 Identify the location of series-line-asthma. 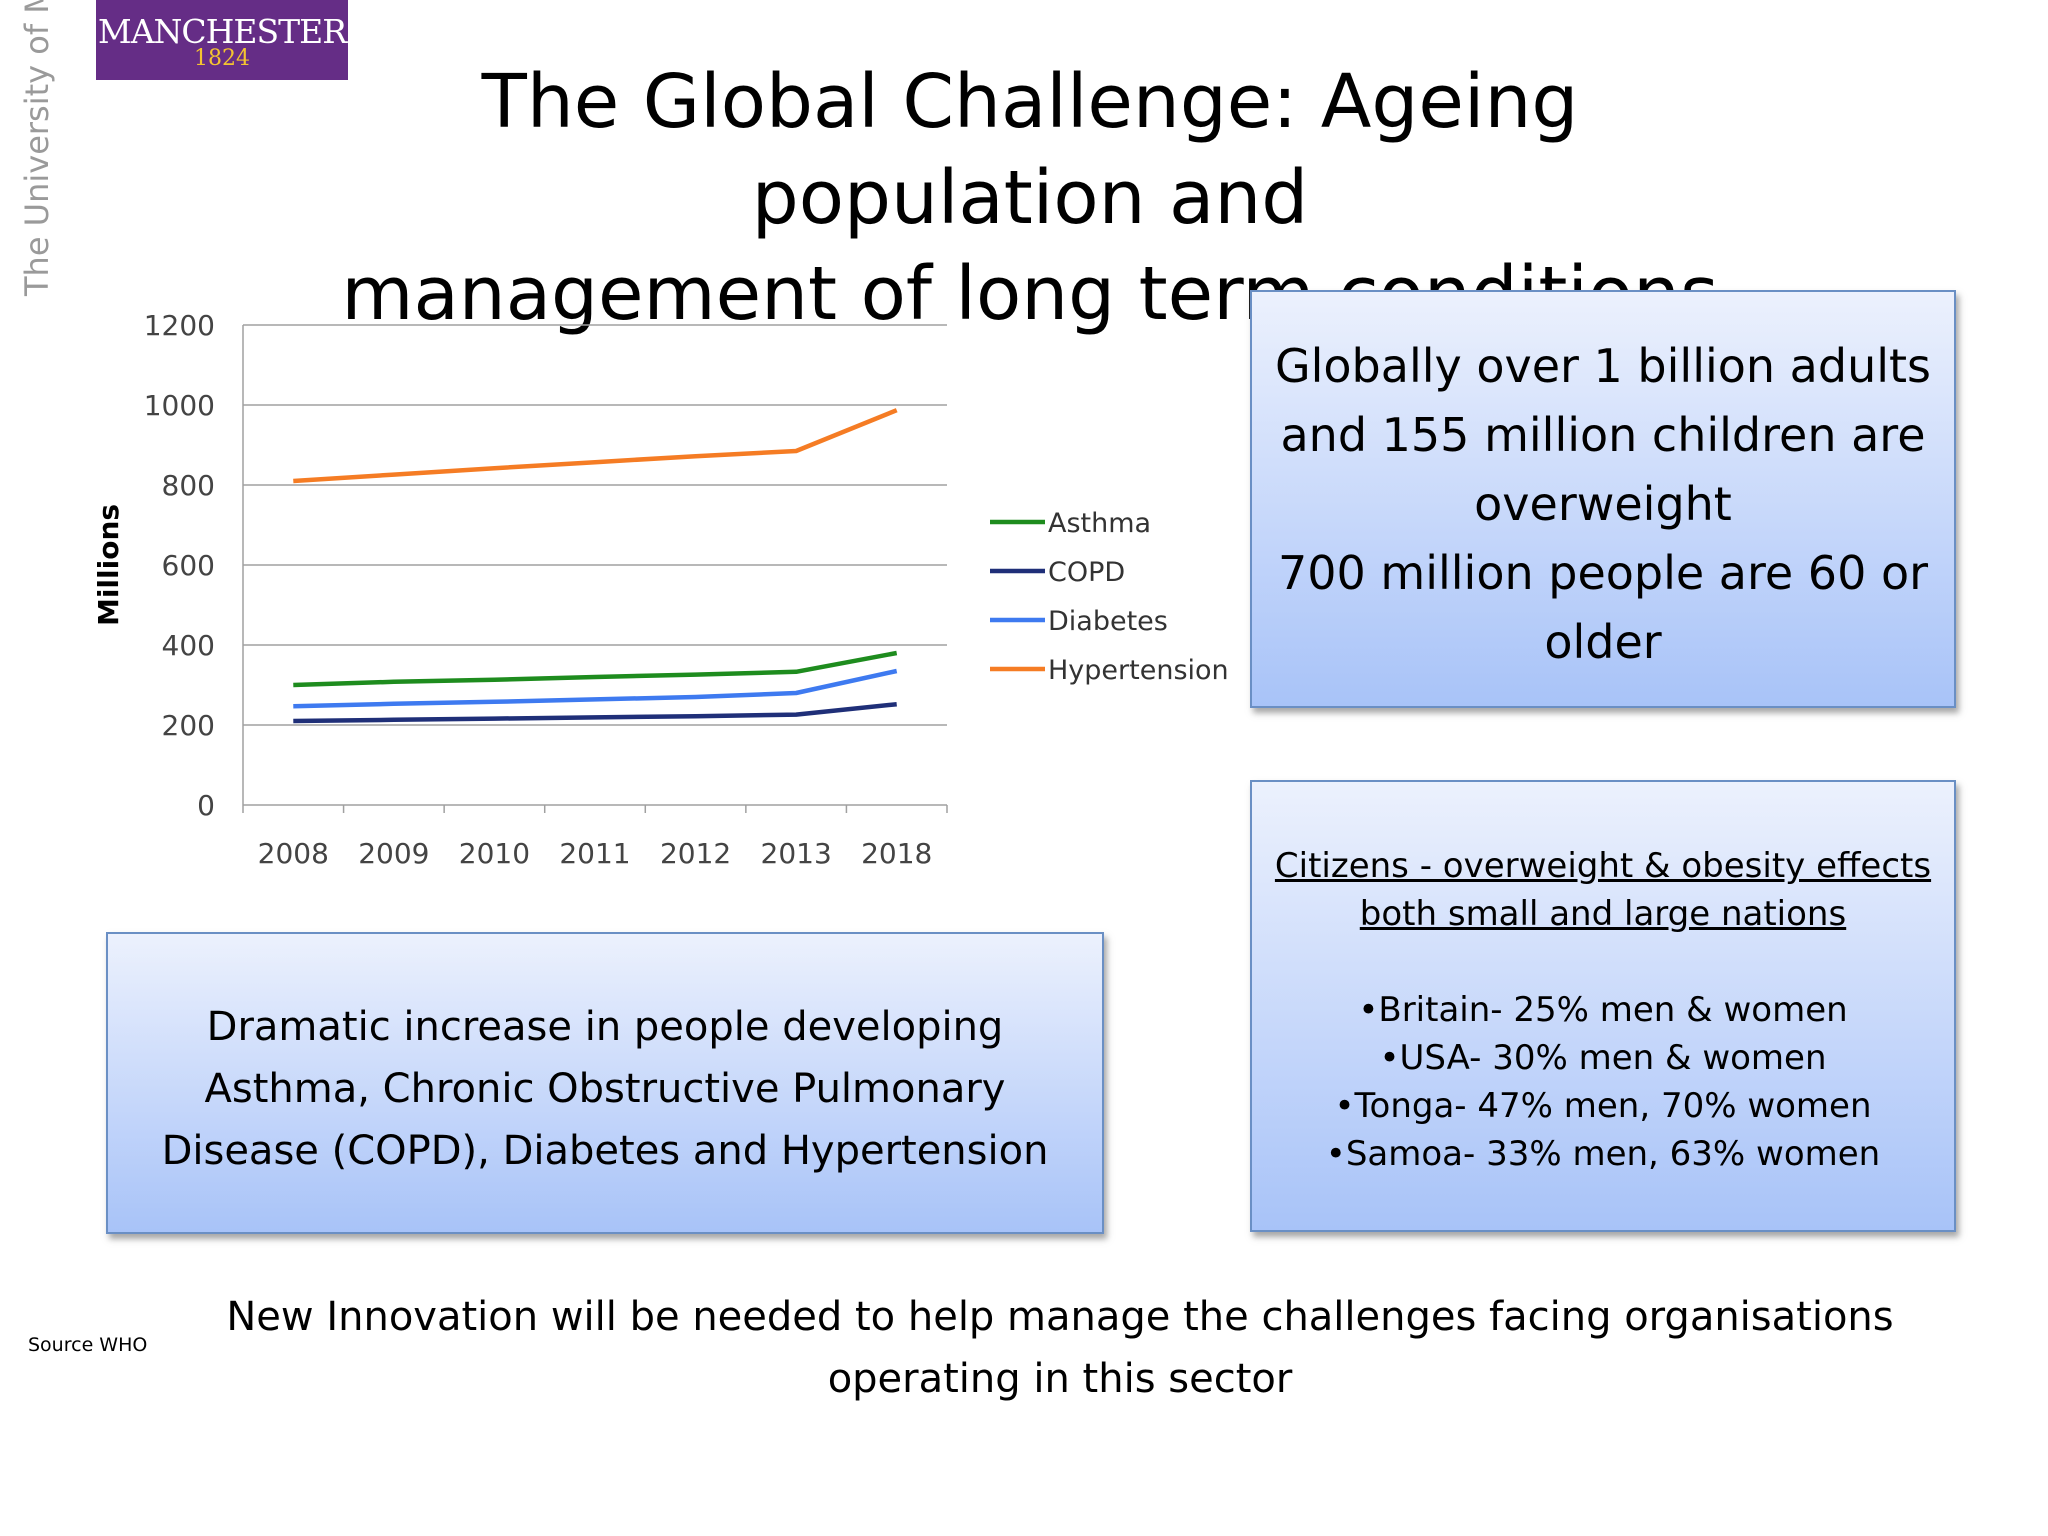
(595, 669).